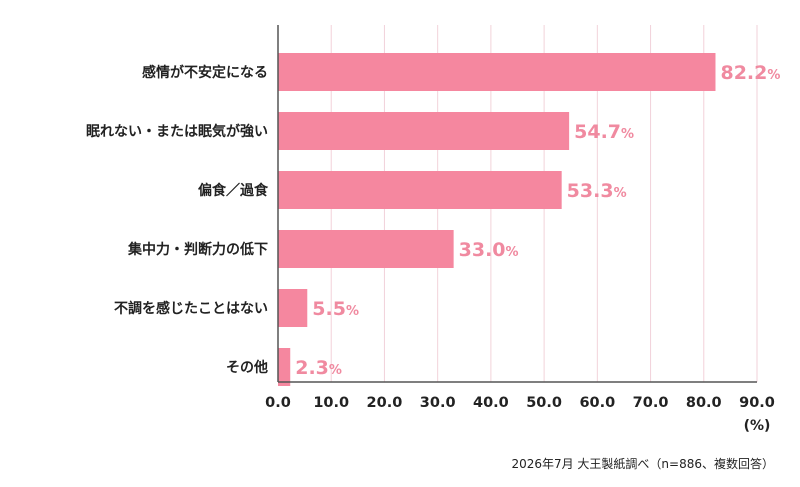 The height and width of the screenshot is (487, 800). I want to click on data-label-value: 2.3, so click(312, 368).